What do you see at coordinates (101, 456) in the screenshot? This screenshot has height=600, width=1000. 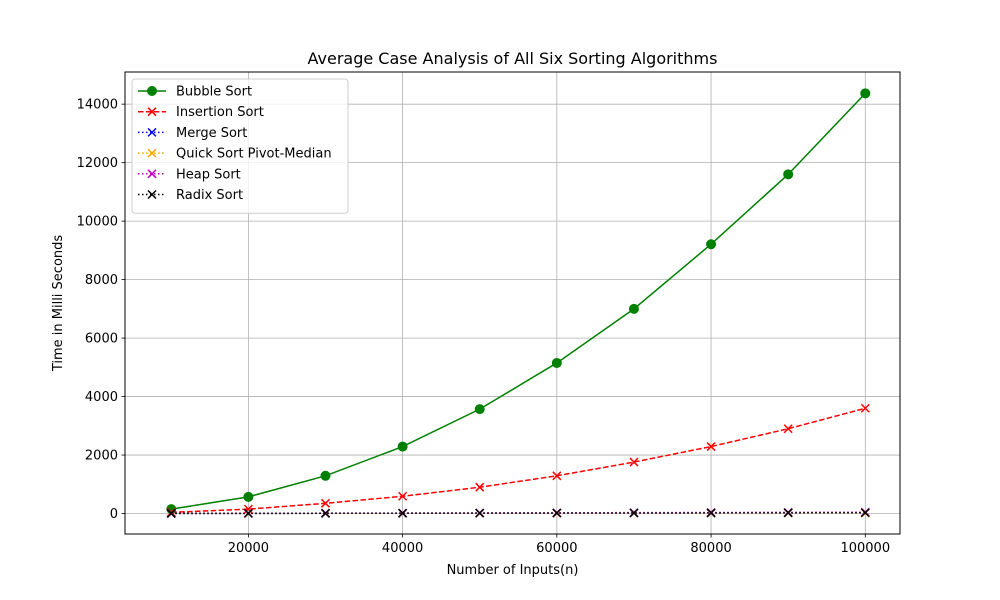 I see `y-tick-label: 2000` at bounding box center [101, 456].